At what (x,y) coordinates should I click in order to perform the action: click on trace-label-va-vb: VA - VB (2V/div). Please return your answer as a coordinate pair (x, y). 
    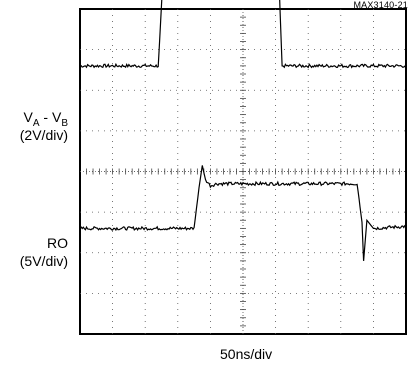
    Looking at the image, I should click on (36, 126).